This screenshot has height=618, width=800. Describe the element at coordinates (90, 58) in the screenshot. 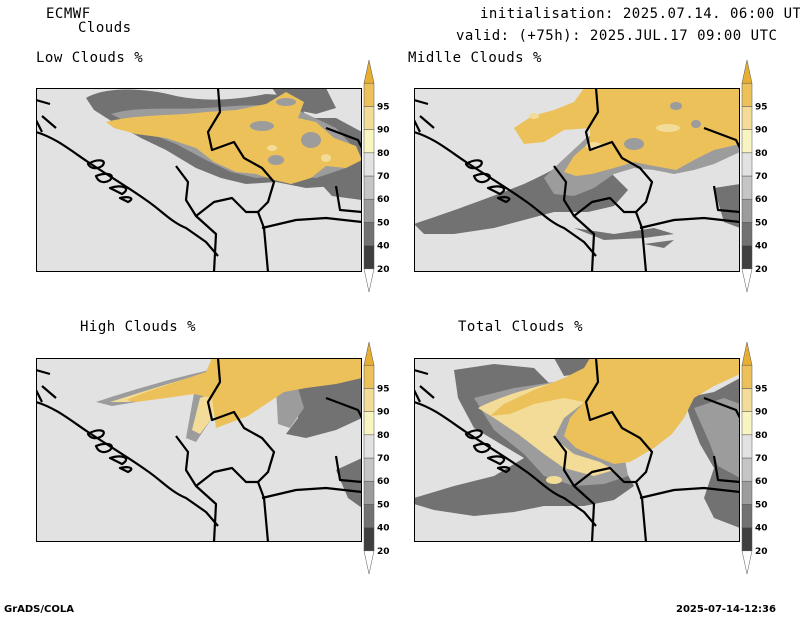

I see `panel-title-low-clouds: Low Clouds %` at that location.